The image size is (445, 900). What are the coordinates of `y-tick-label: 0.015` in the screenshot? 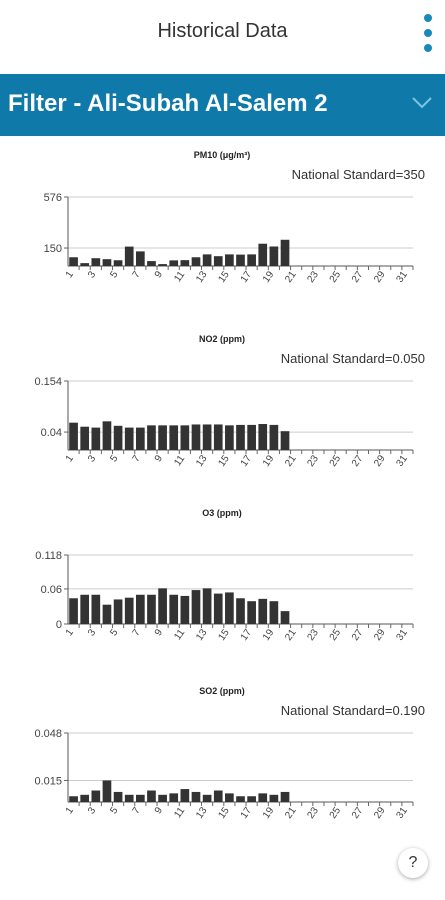 It's located at (48, 781).